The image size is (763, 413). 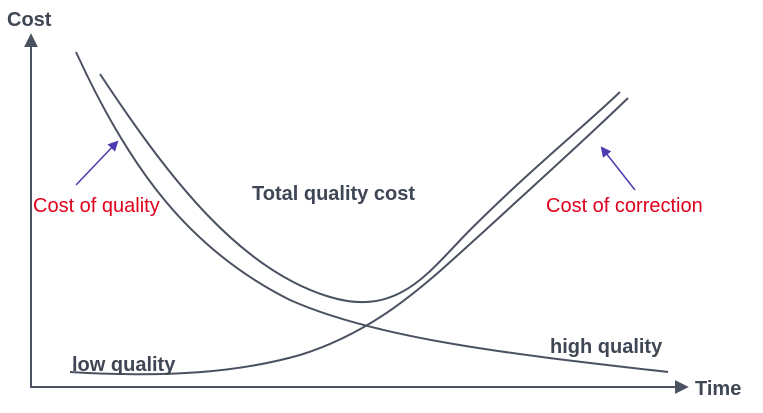 I want to click on total-quality-cost-label: Total quality cost, so click(x=333, y=194).